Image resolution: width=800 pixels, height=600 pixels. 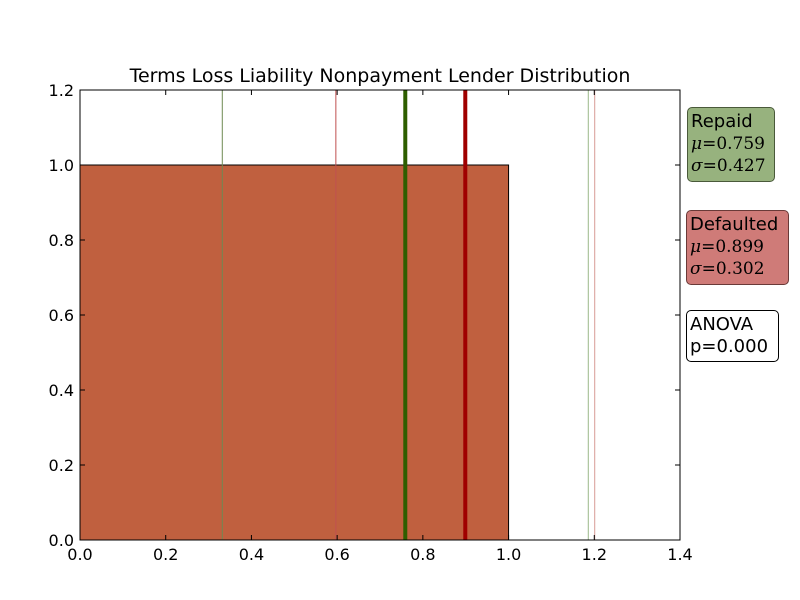 I want to click on y-tick-label: 0.8, so click(x=61, y=240).